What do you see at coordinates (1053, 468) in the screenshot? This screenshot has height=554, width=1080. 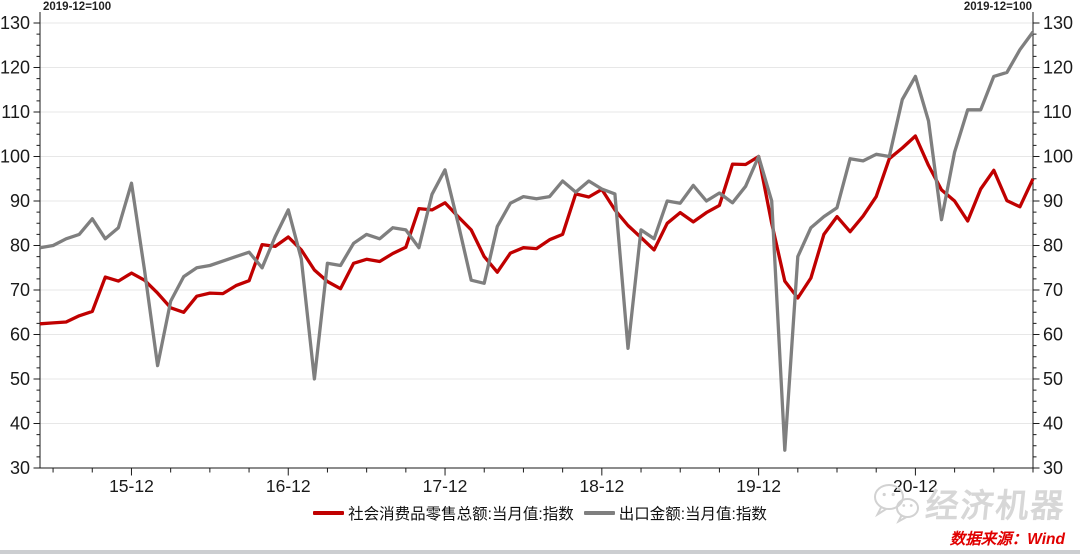 I see `y-axis-tick-label-right: 30` at bounding box center [1053, 468].